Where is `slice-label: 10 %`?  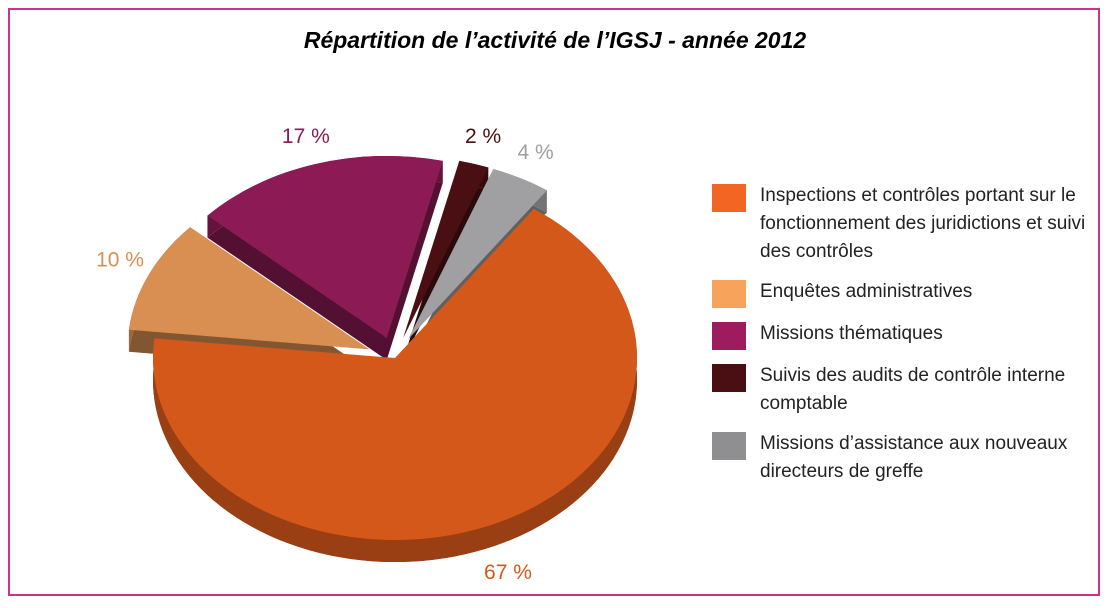 slice-label: 10 % is located at coordinates (120, 260).